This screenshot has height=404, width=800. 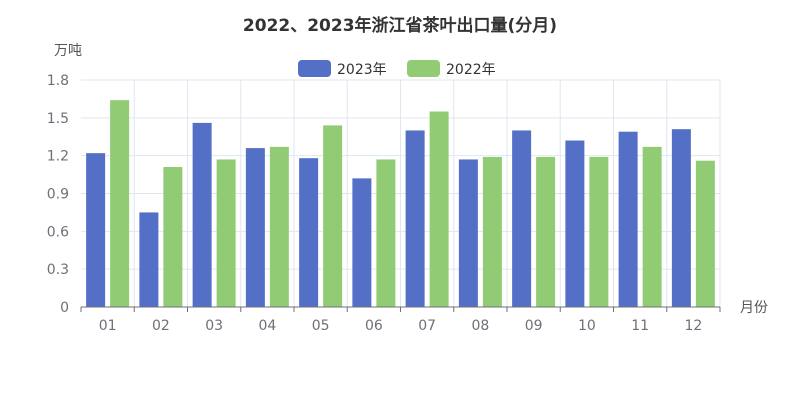 I want to click on x-tick-label: 10, so click(x=587, y=326).